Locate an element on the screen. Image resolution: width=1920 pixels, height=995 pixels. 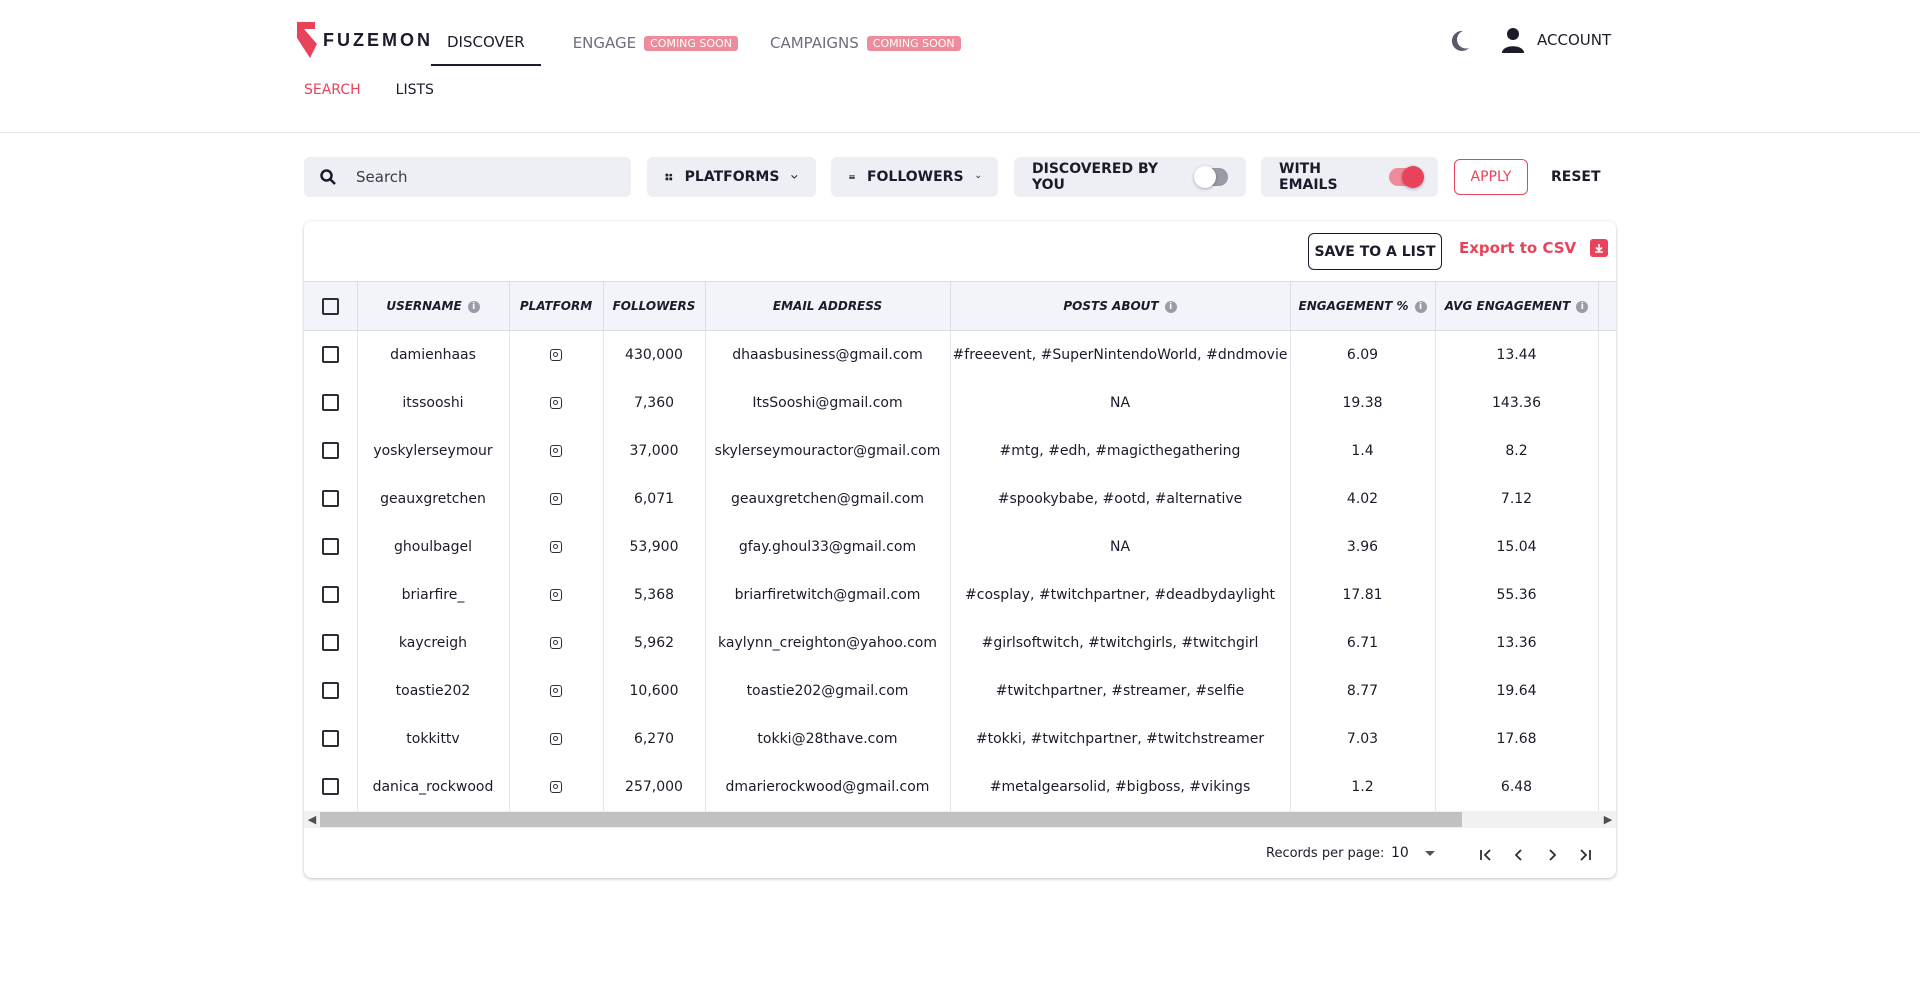
username-cell: toastie202 is located at coordinates (433, 690).